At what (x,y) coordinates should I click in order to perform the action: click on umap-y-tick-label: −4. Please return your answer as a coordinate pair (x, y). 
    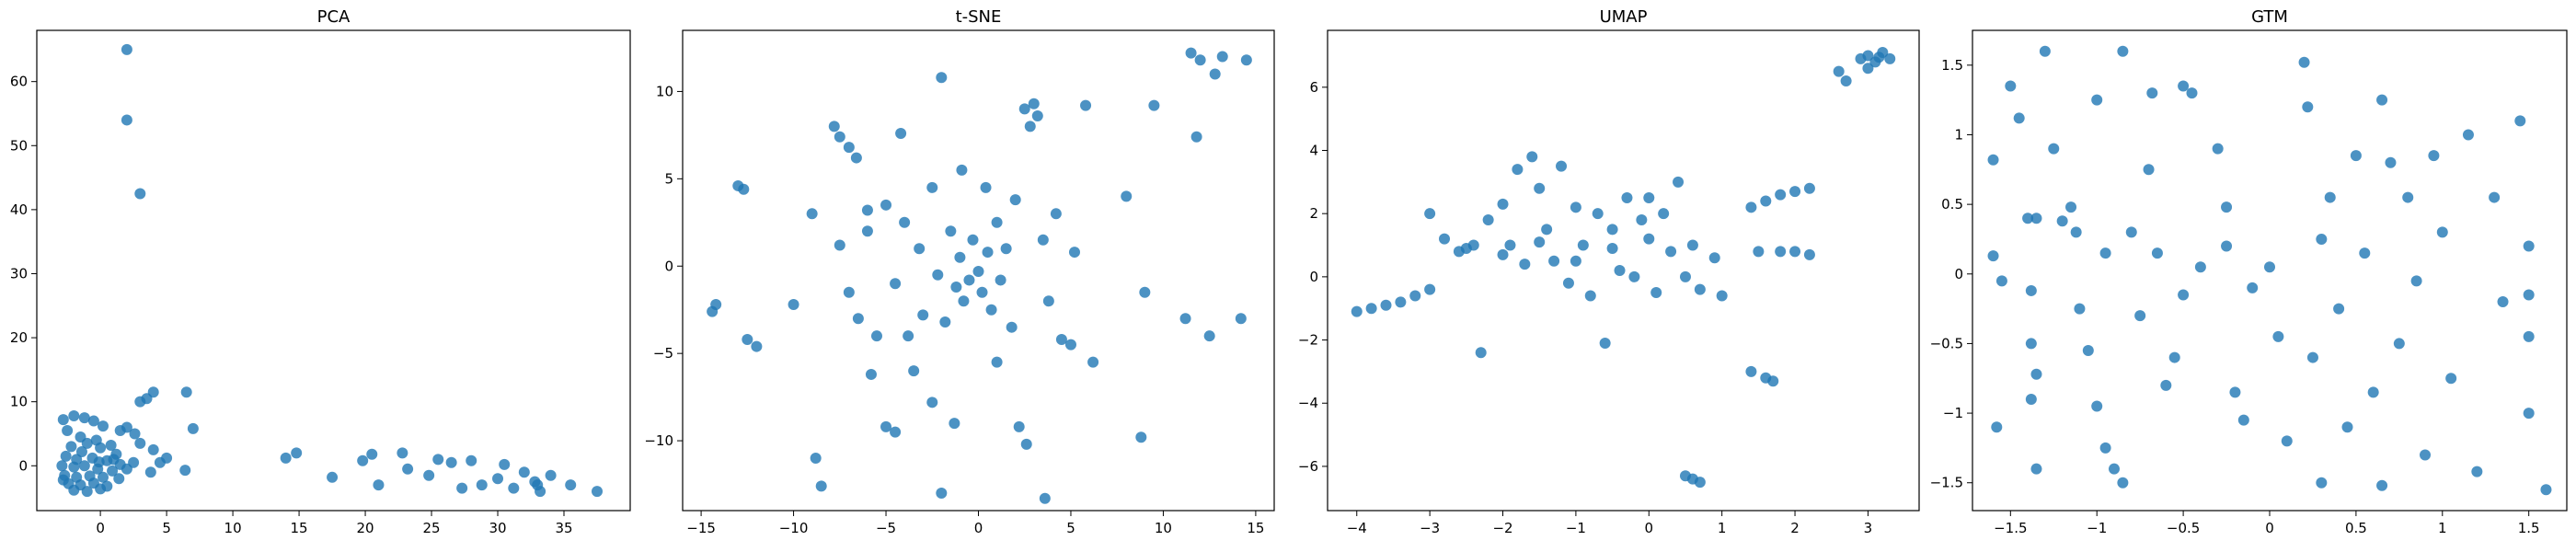
    Looking at the image, I should click on (1308, 403).